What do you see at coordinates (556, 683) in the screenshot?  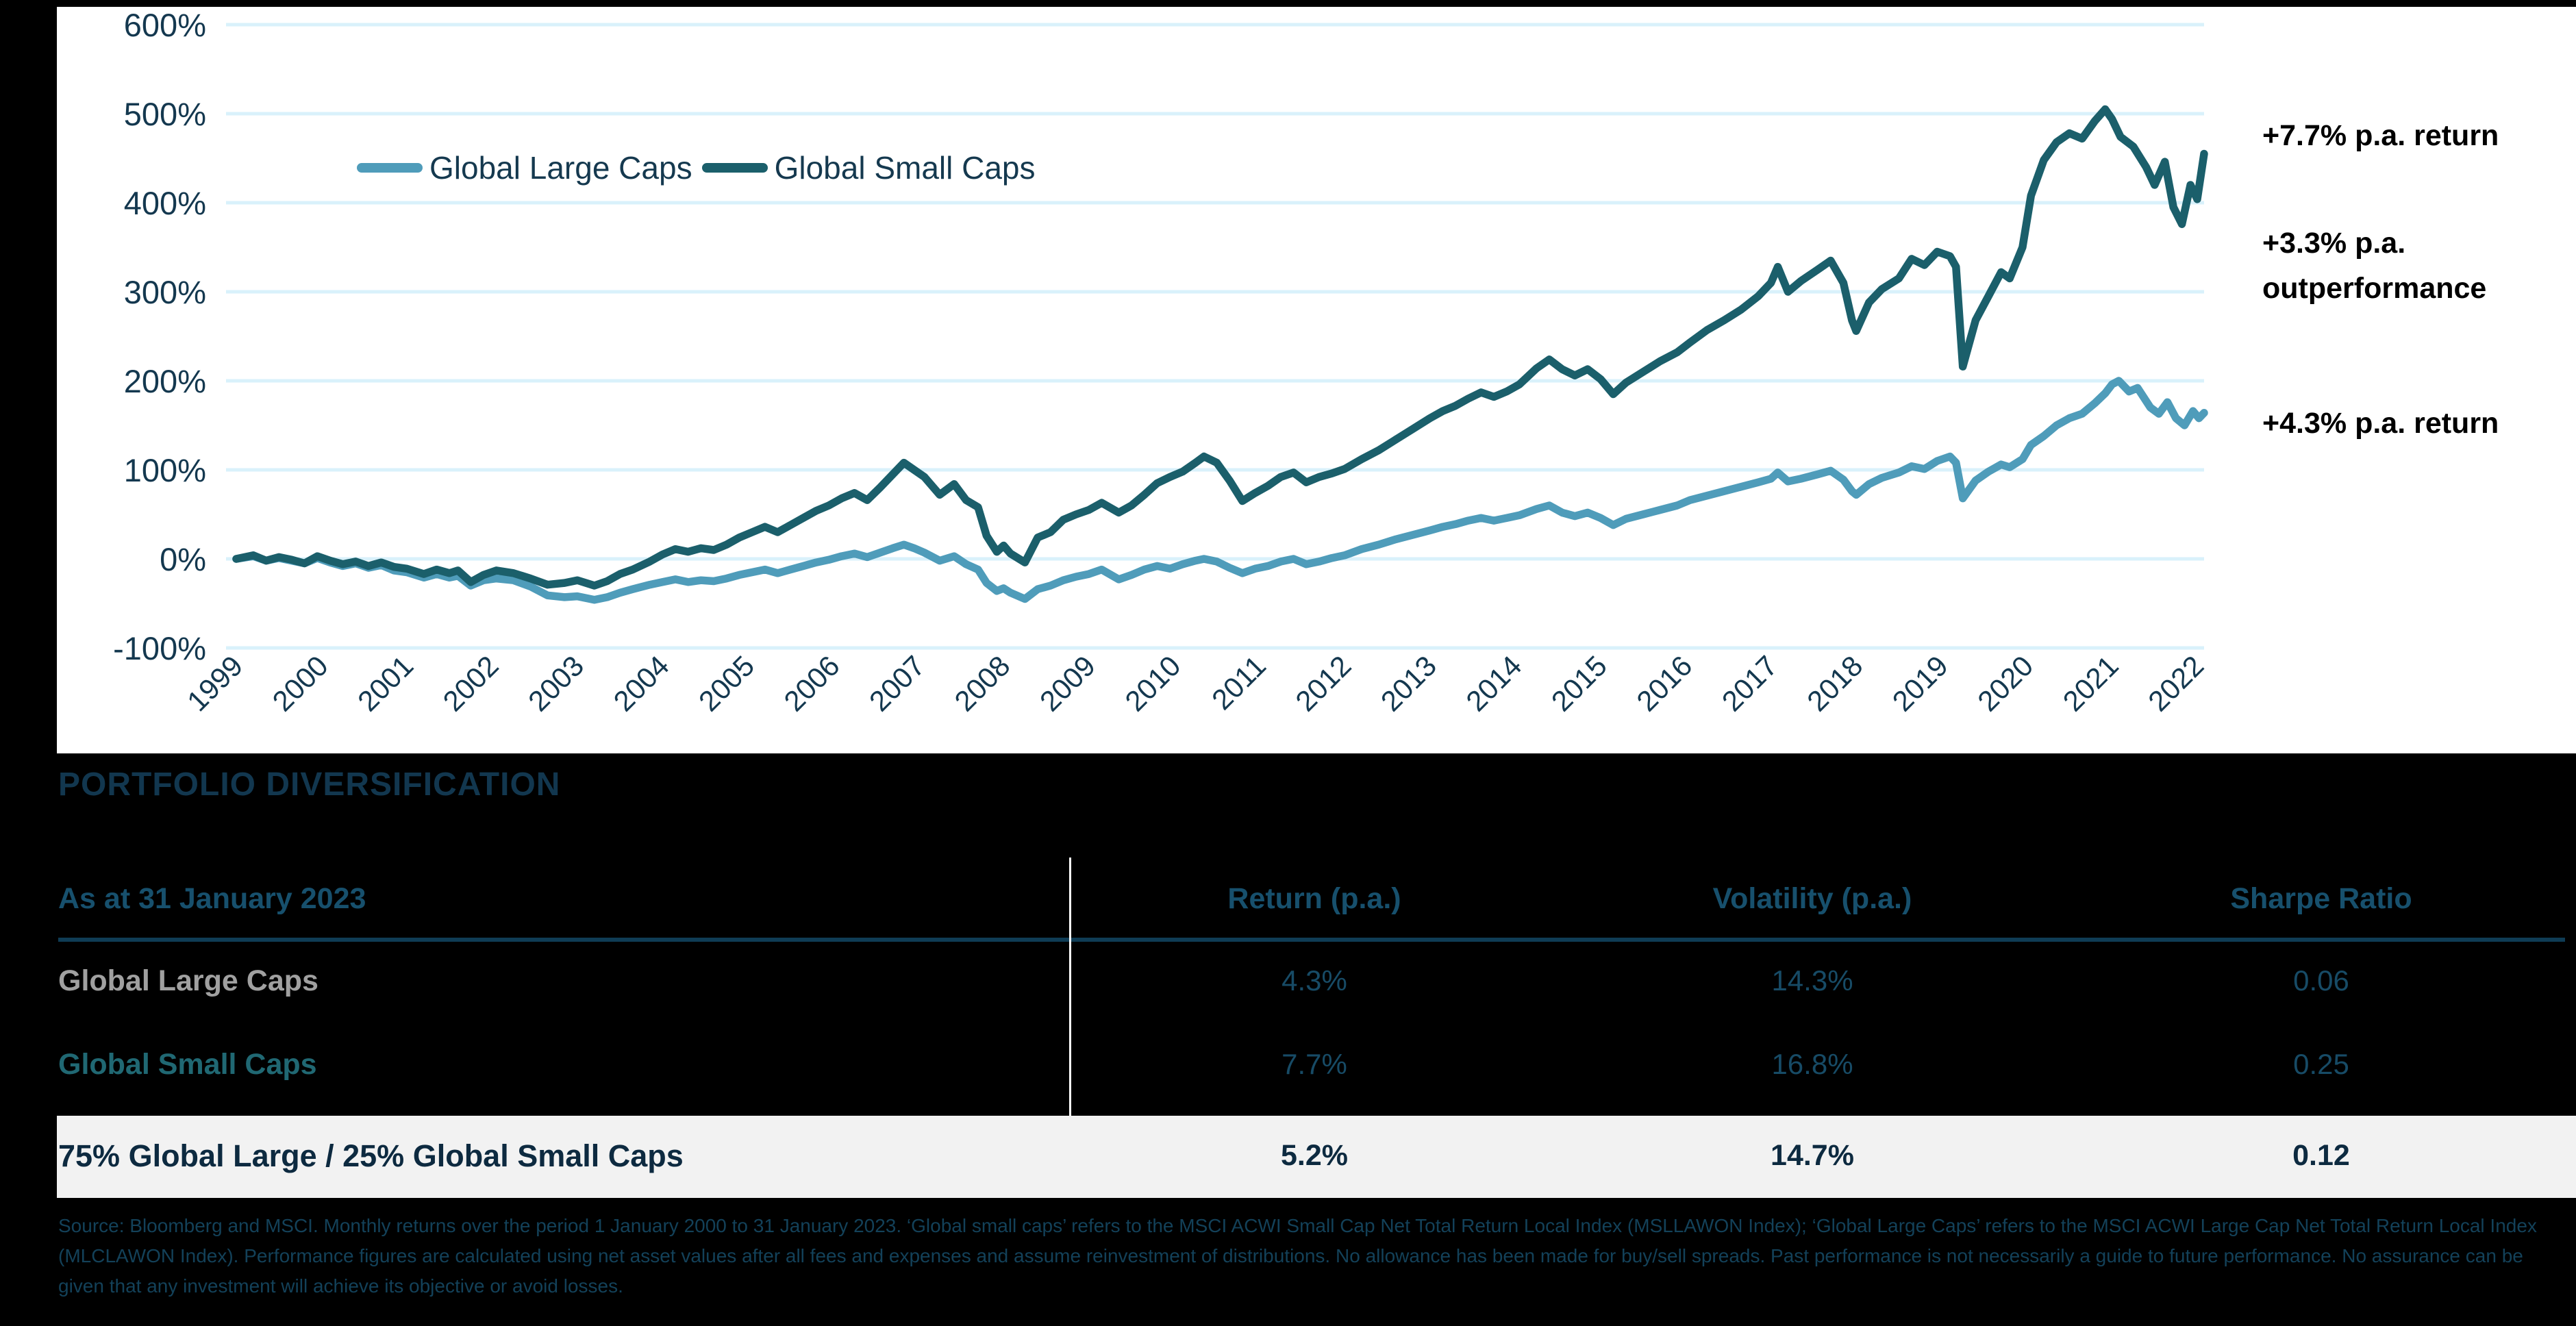 I see `x-axis-tick-label: 2003` at bounding box center [556, 683].